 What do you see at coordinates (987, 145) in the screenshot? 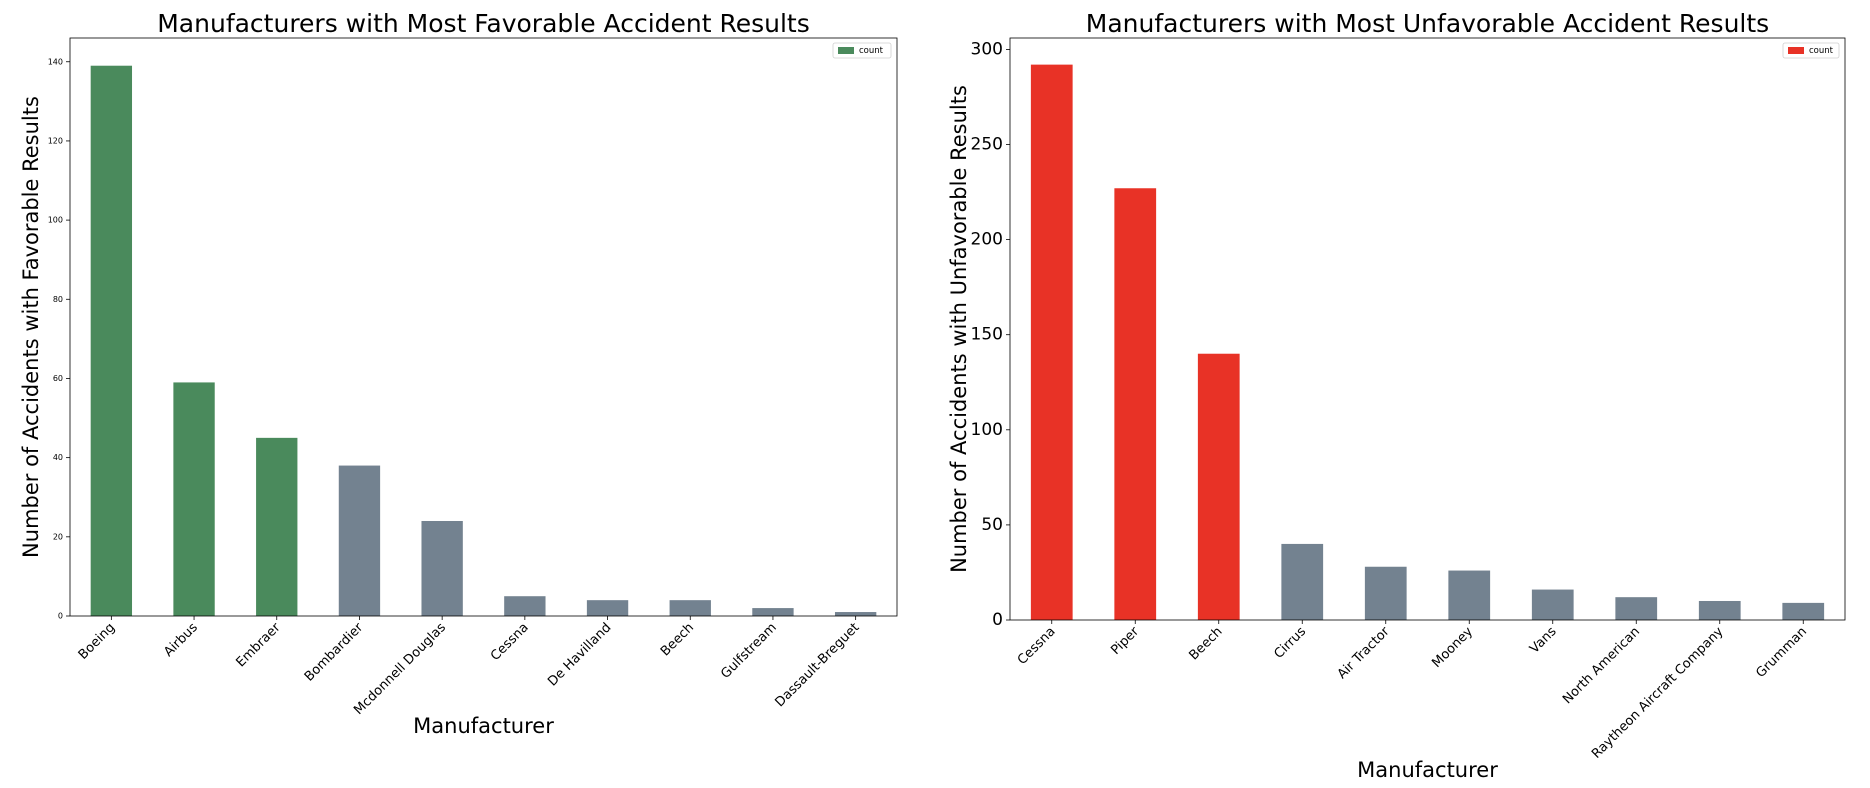
I see `y-tick-label: 250` at bounding box center [987, 145].